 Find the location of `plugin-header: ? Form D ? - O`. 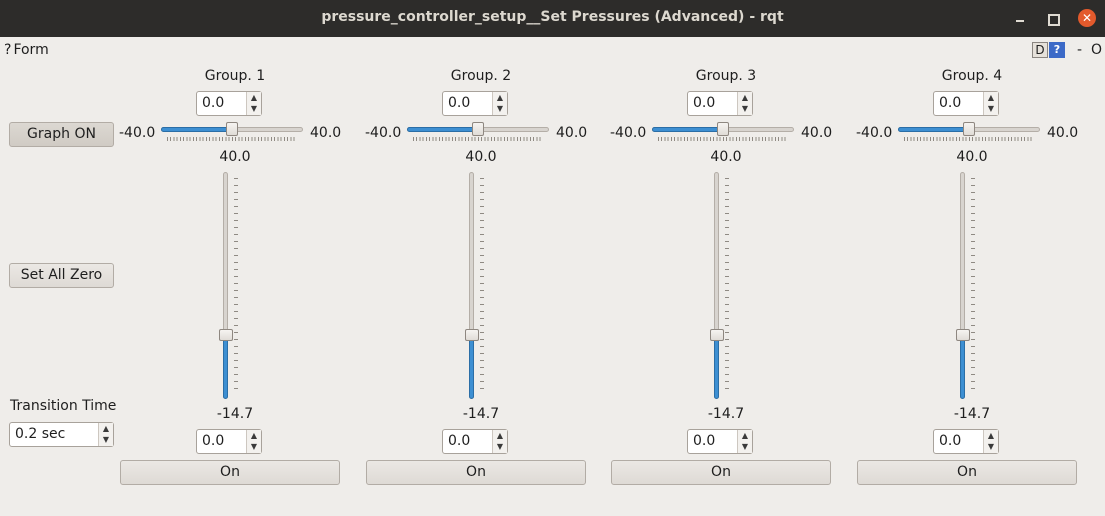

plugin-header: ? Form D ? - O is located at coordinates (552, 50).